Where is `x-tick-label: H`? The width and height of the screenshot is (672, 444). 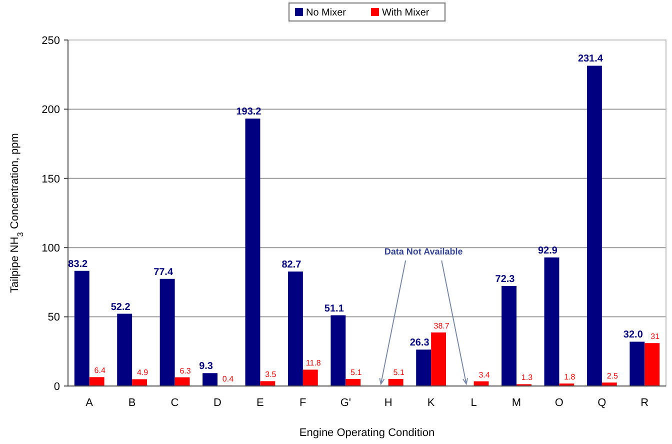 x-tick-label: H is located at coordinates (388, 403).